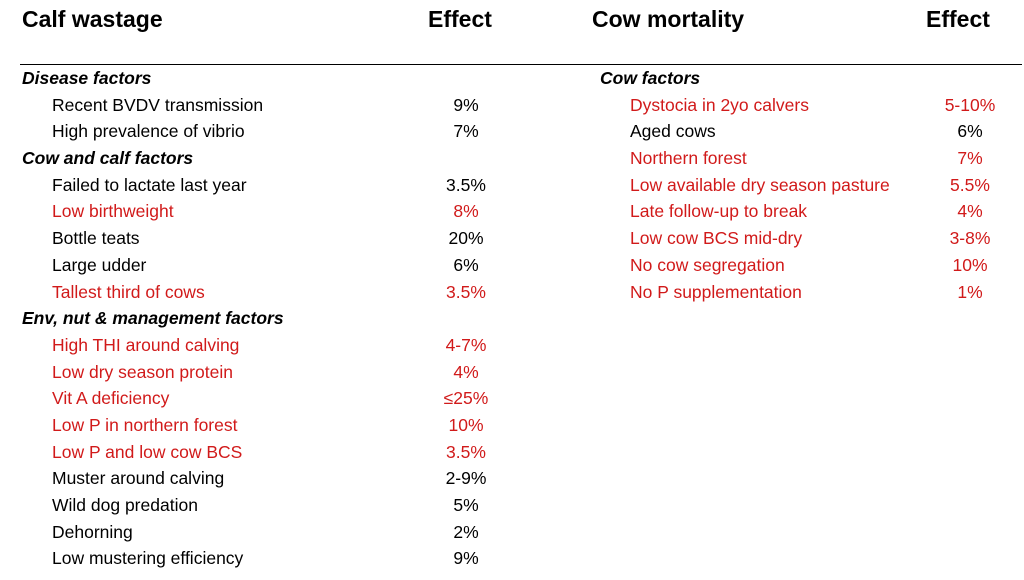 The height and width of the screenshot is (580, 1024). I want to click on table-row: Muster around calving 2-9%, so click(282, 478).